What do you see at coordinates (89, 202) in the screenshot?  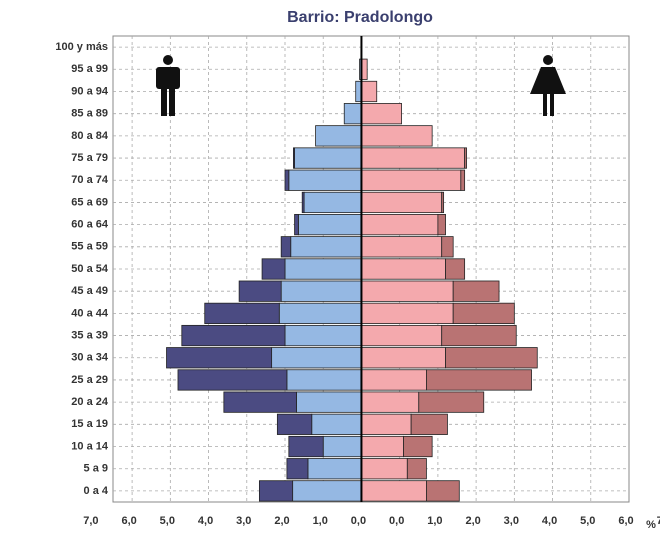 I see `y-tick-label: 65 a 69` at bounding box center [89, 202].